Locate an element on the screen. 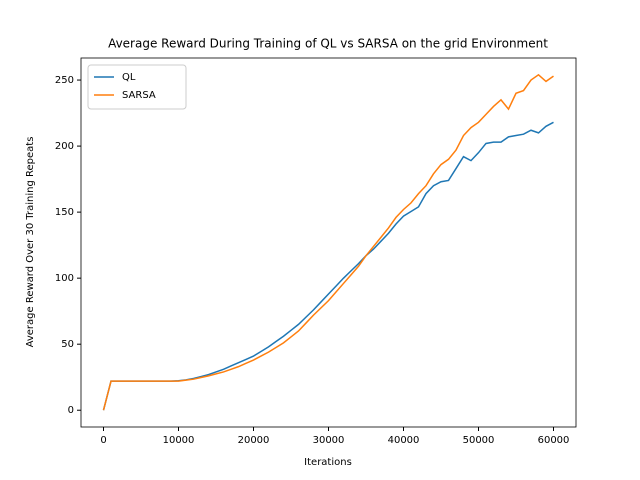 The image size is (640, 480). x-tick-label: 50000 is located at coordinates (479, 440).